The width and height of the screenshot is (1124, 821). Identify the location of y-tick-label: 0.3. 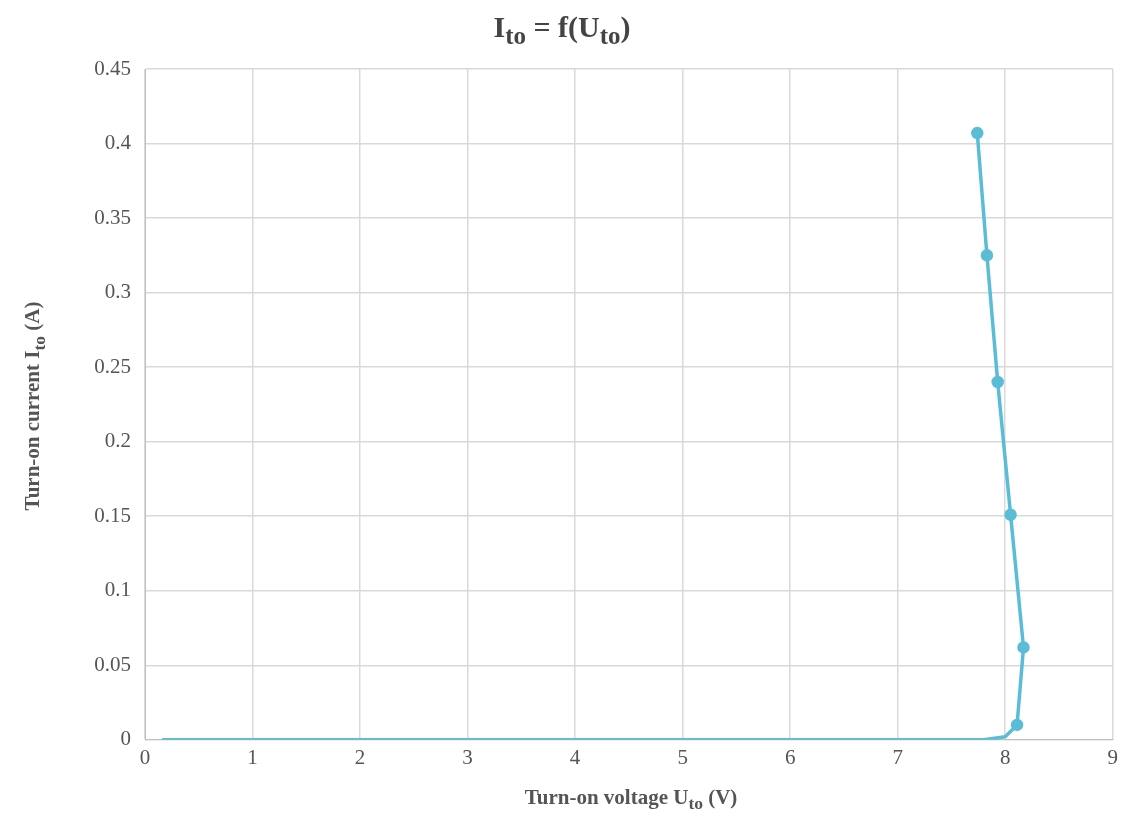
(117, 291).